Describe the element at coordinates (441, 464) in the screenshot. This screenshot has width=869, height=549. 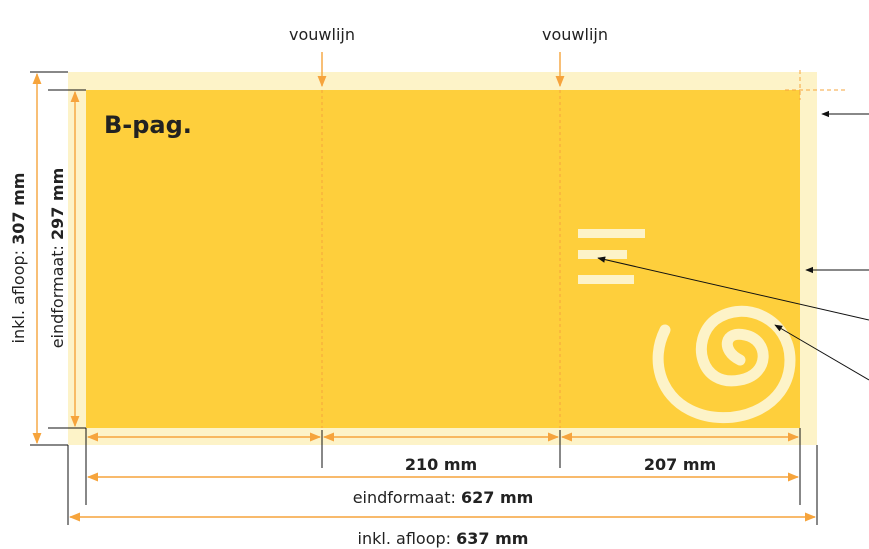
I see `panel-width: 210 mm` at that location.